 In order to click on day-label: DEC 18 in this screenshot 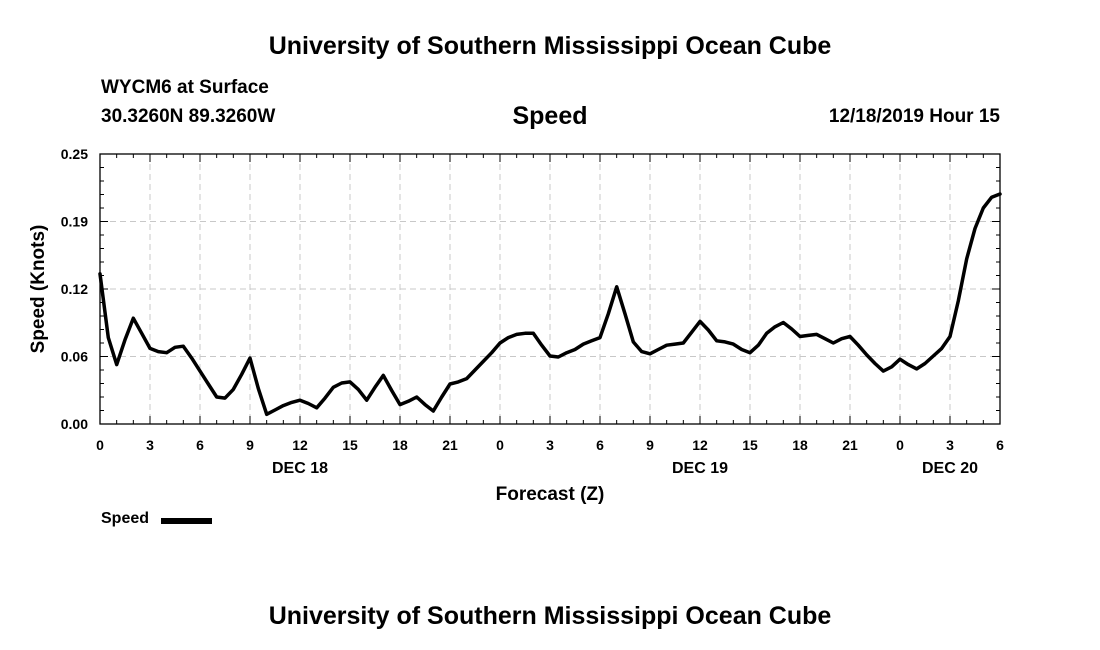, I will do `click(300, 468)`.